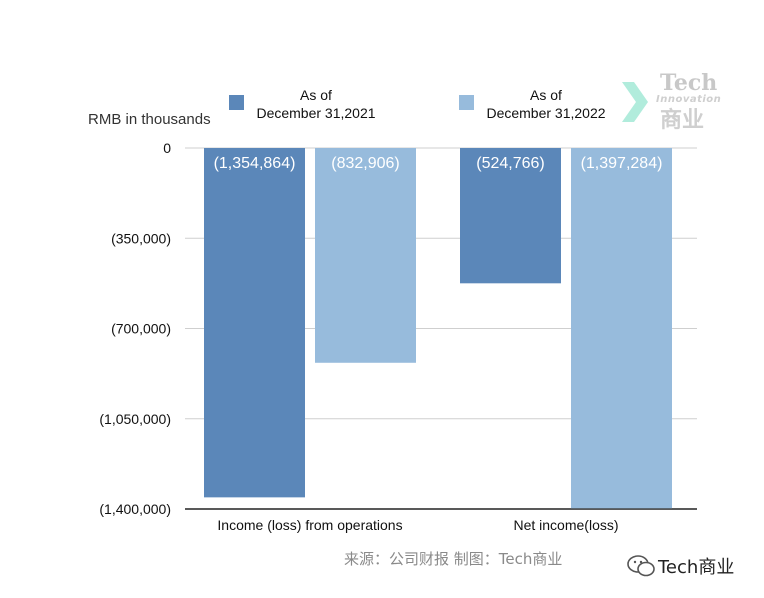 This screenshot has height=598, width=764. I want to click on source-caption: 来源：公司财报 制图：Tech商业, so click(453, 559).